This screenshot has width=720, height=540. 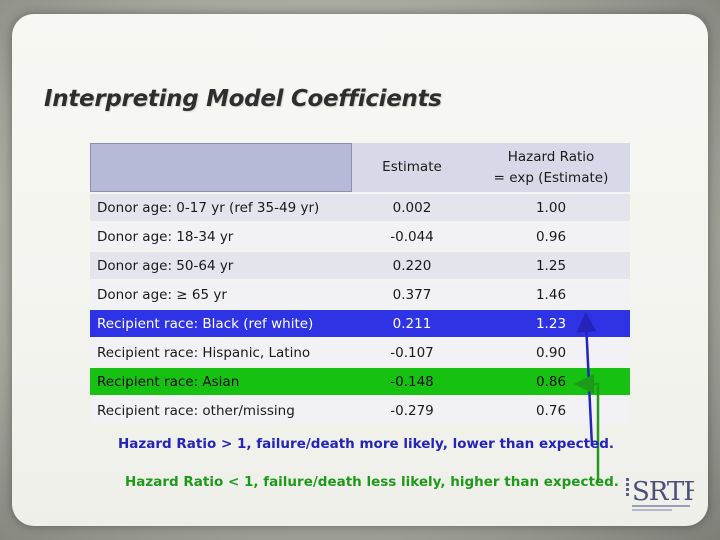 I want to click on row-label: Donor age: 0-17 yr (ref 35-49 yr), so click(x=221, y=207).